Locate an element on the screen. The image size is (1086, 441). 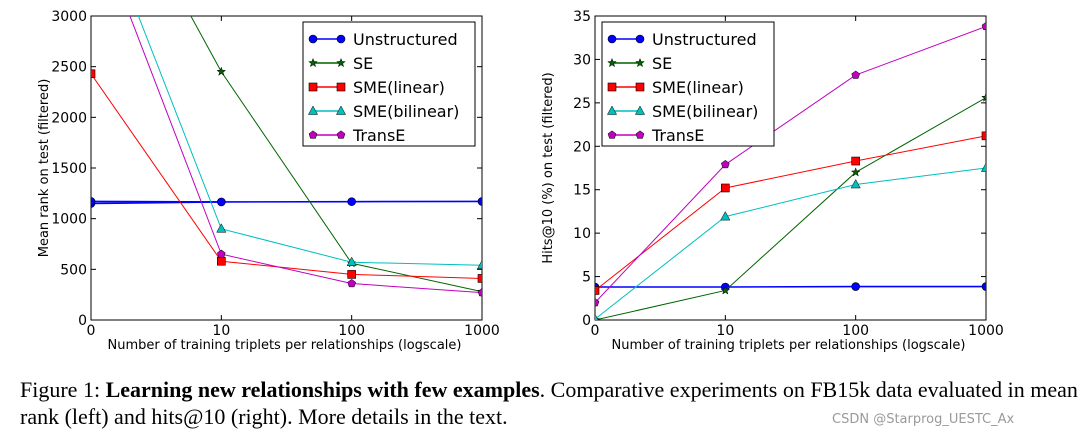
y-tick-label: 30 is located at coordinates (582, 60).